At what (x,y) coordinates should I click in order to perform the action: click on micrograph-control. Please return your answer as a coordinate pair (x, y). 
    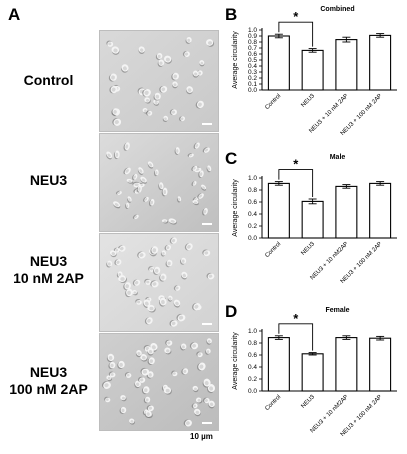
    Looking at the image, I should click on (159, 81).